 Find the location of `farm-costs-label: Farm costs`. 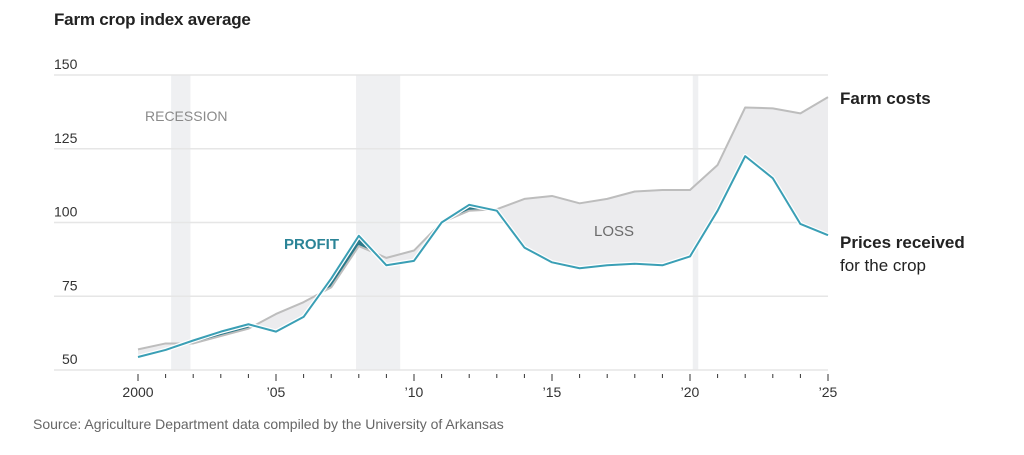

farm-costs-label: Farm costs is located at coordinates (885, 98).